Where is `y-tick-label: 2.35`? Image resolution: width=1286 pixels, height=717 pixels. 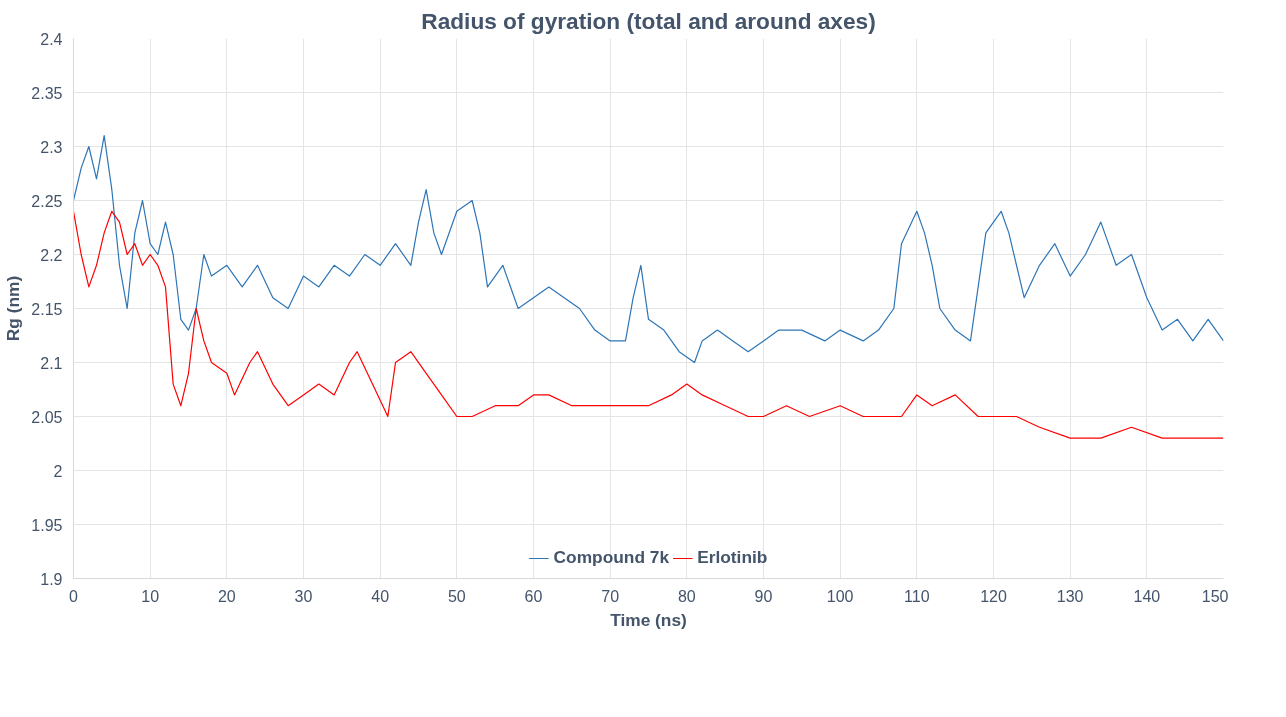
y-tick-label: 2.35 is located at coordinates (47, 93).